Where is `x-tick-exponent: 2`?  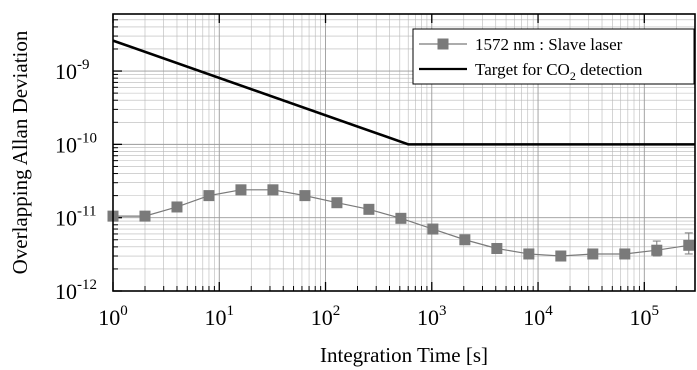
x-tick-exponent: 2 is located at coordinates (337, 311).